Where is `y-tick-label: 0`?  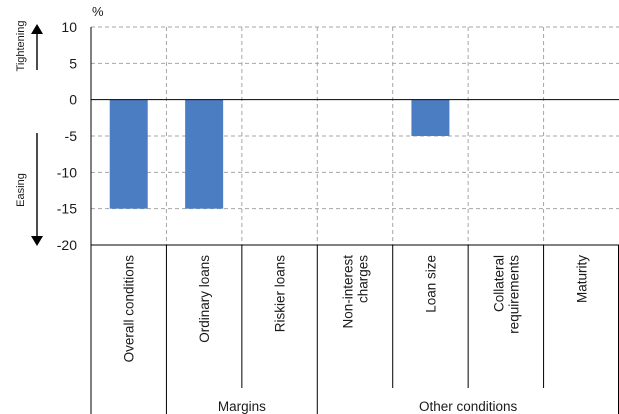
y-tick-label: 0 is located at coordinates (73, 100).